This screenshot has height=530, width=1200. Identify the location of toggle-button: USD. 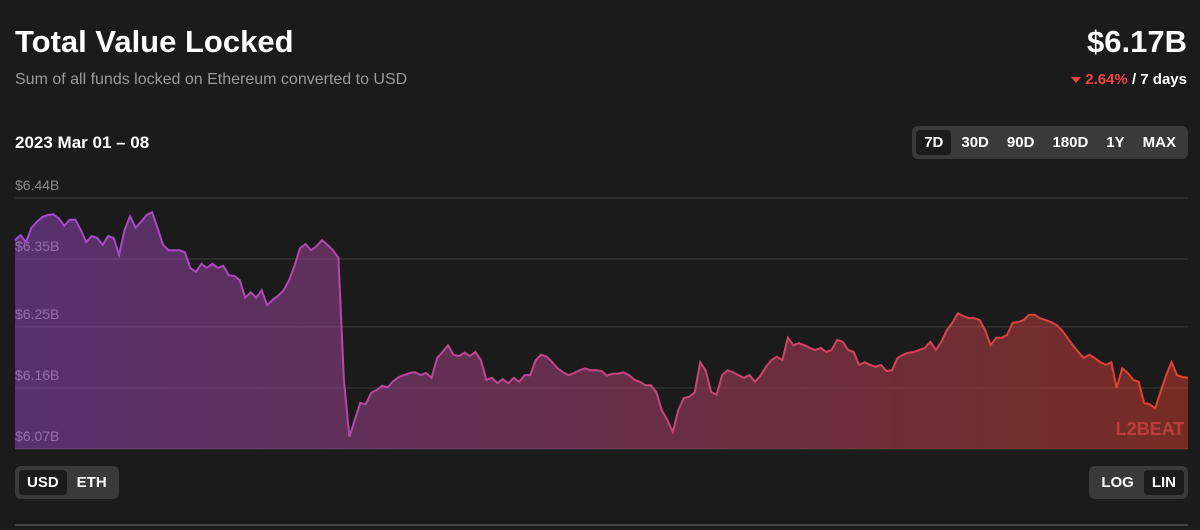
(43, 482).